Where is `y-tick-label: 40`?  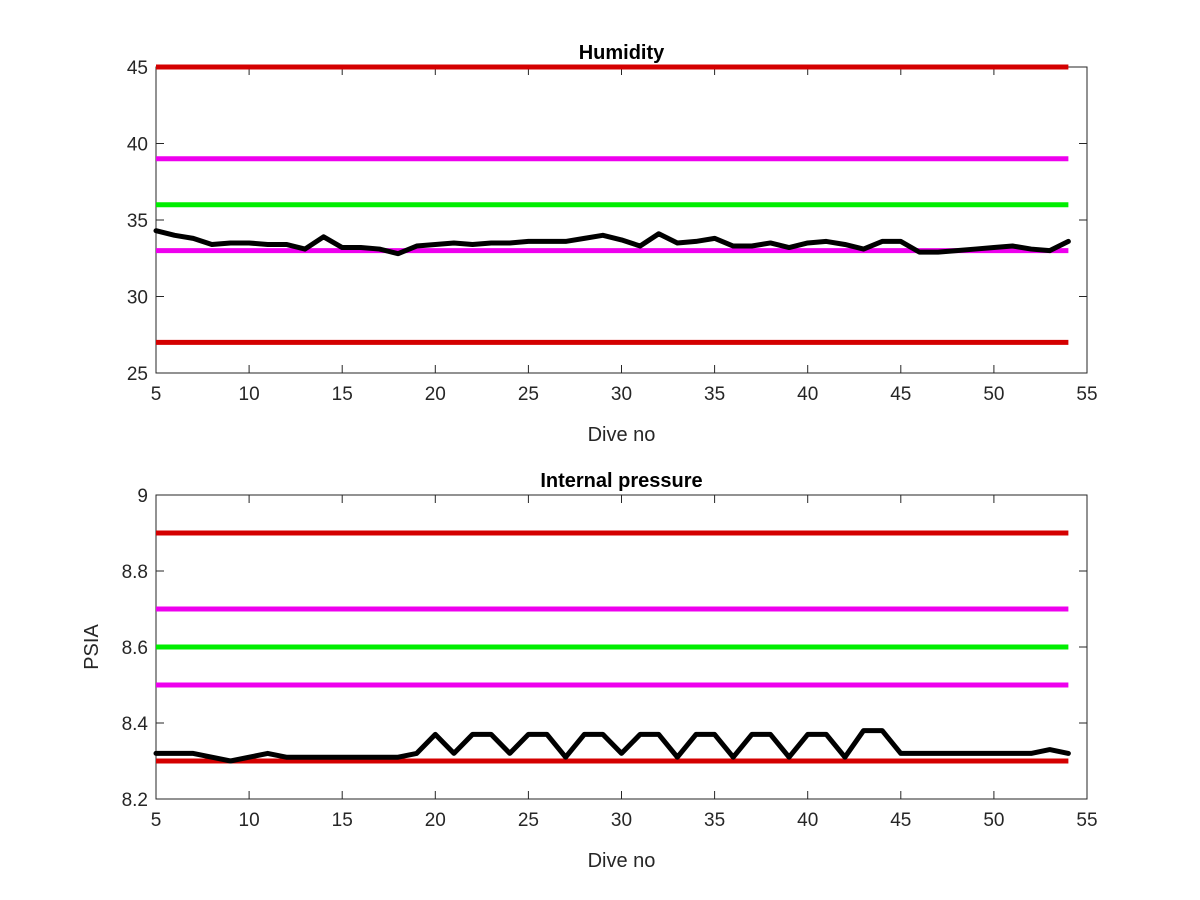
y-tick-label: 40 is located at coordinates (137, 145).